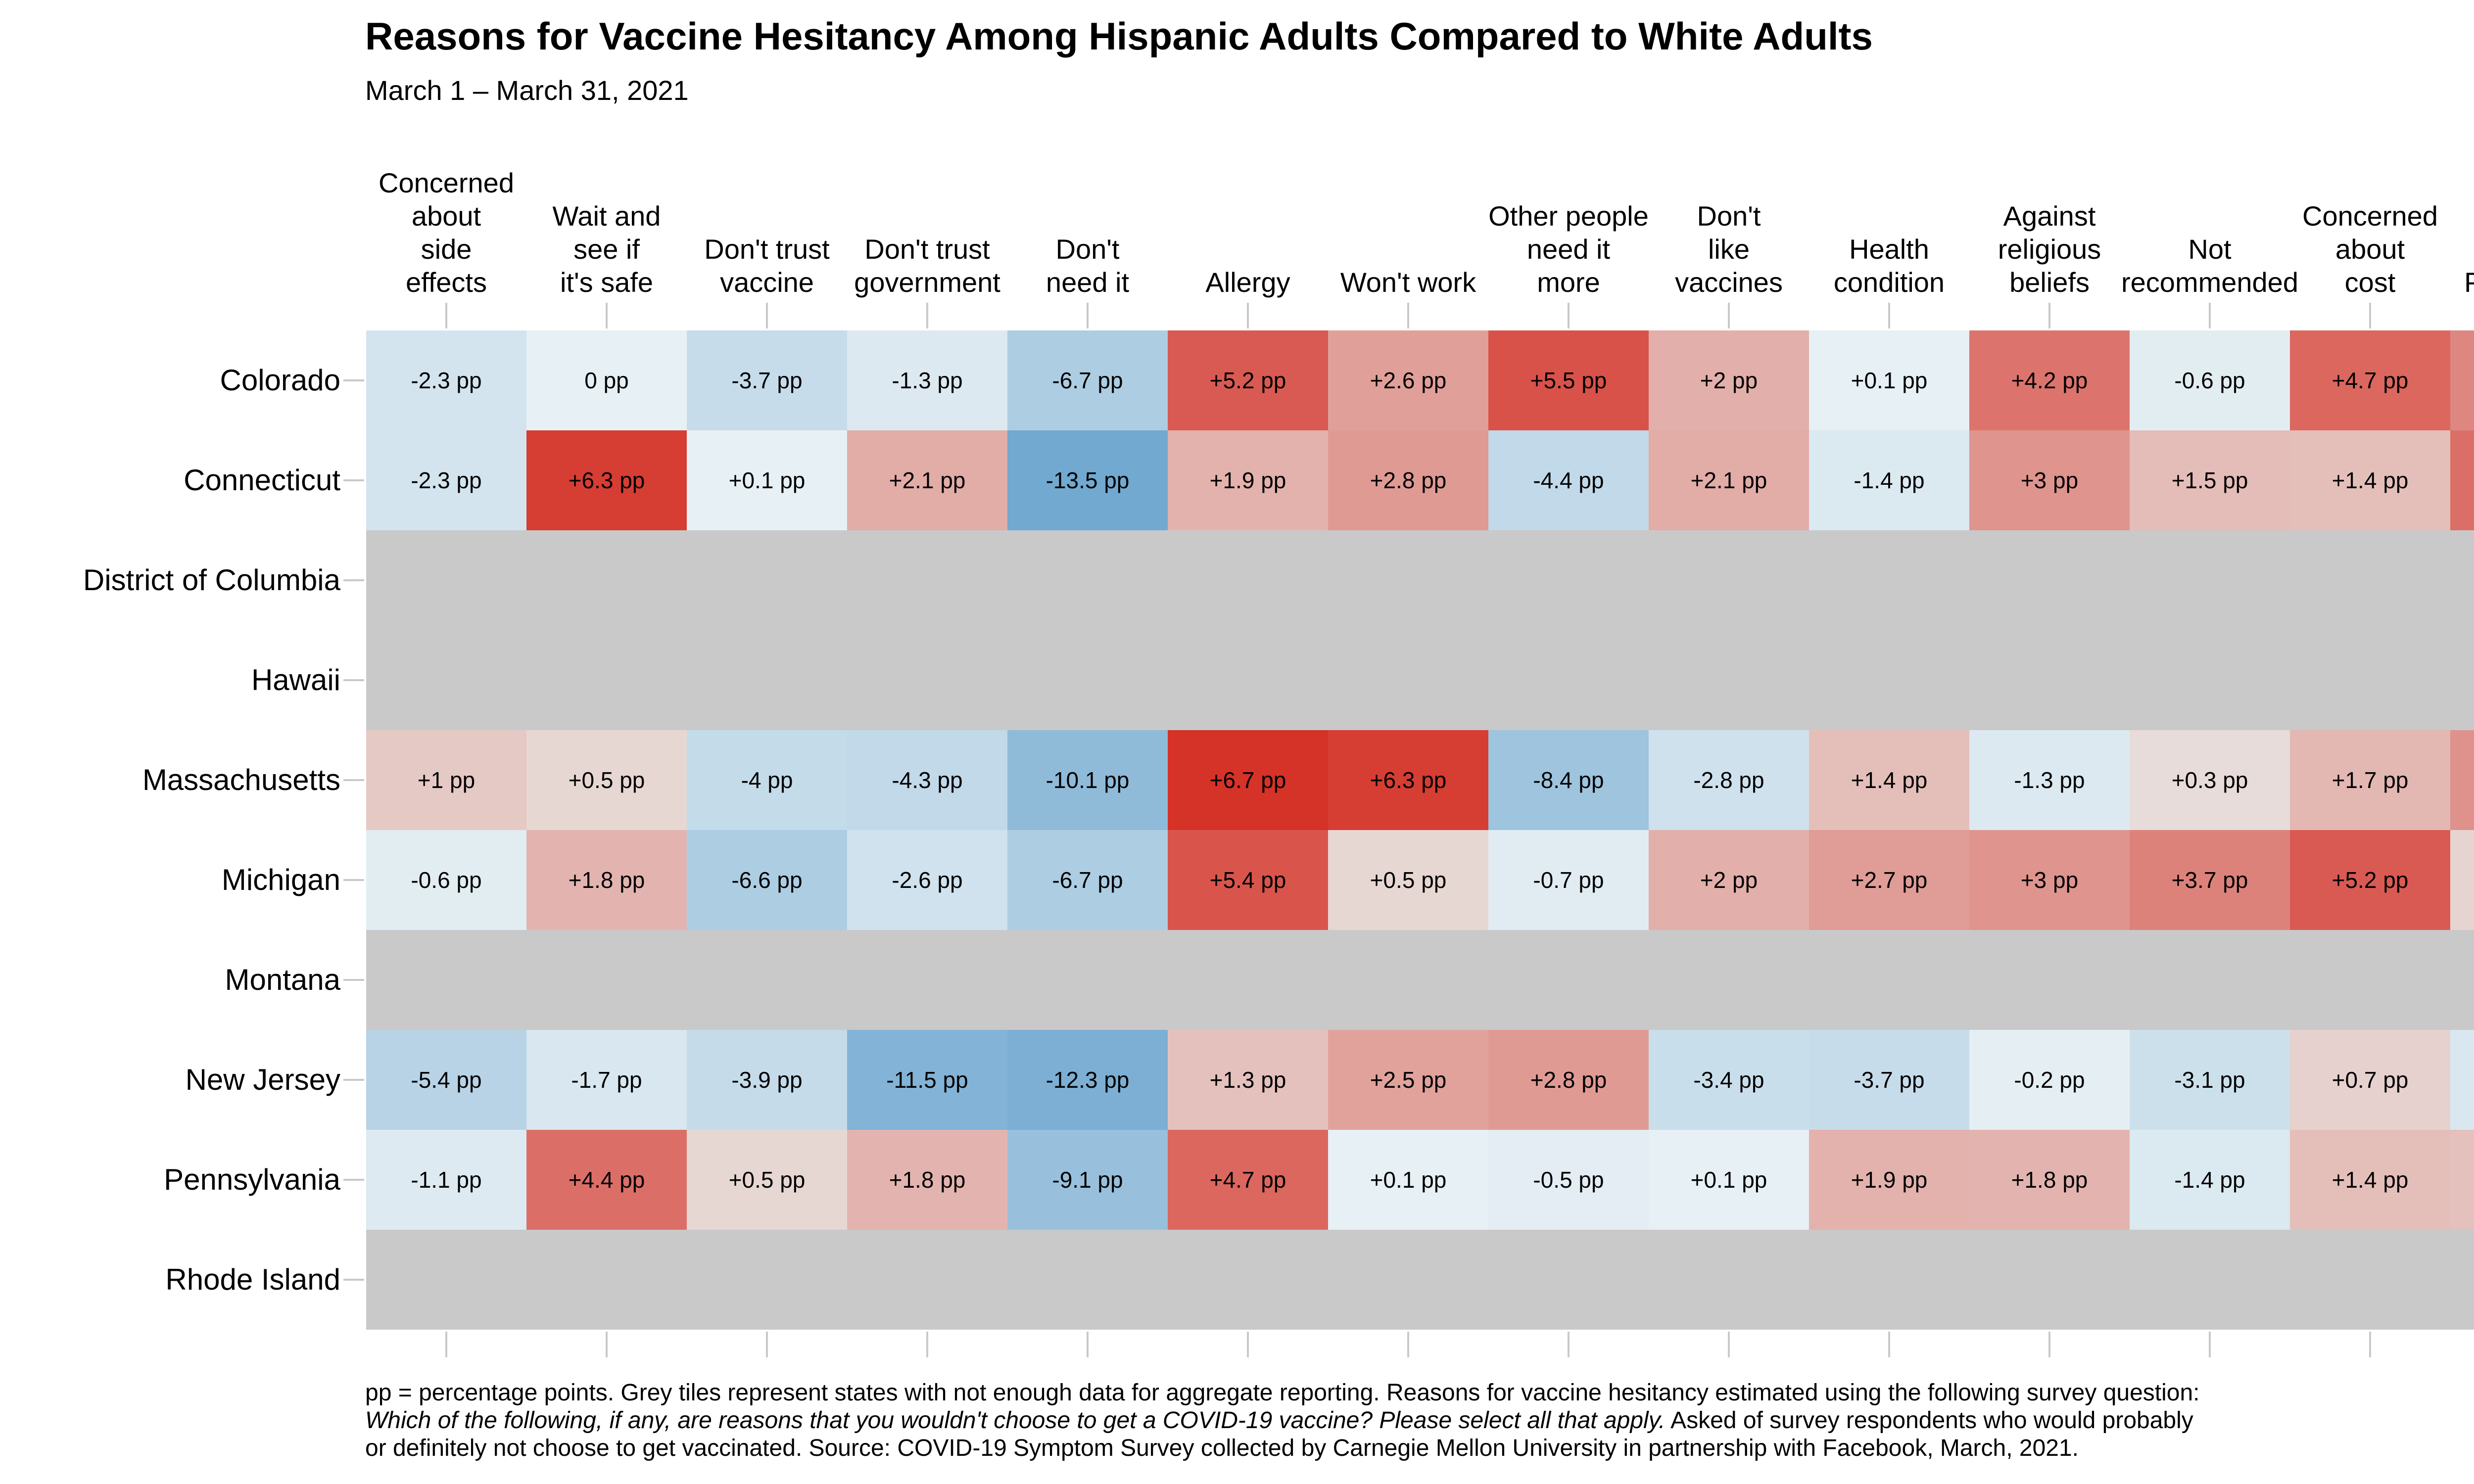 The width and height of the screenshot is (2474, 1484). I want to click on heatmap-cell: -1.1 pp, so click(446, 1180).